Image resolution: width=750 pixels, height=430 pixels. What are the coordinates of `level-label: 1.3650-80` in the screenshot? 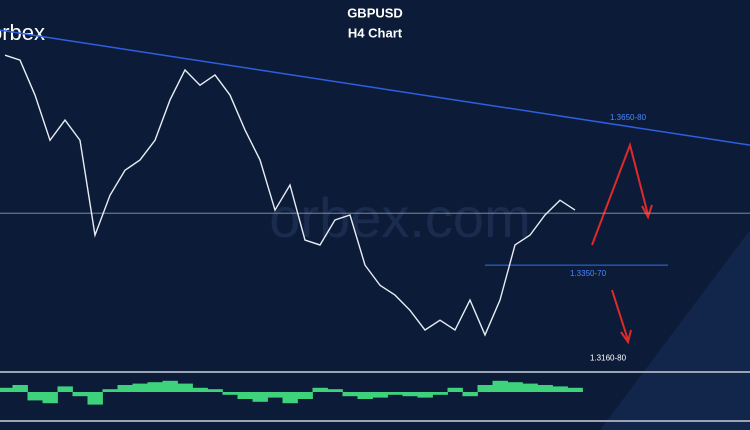 It's located at (628, 117).